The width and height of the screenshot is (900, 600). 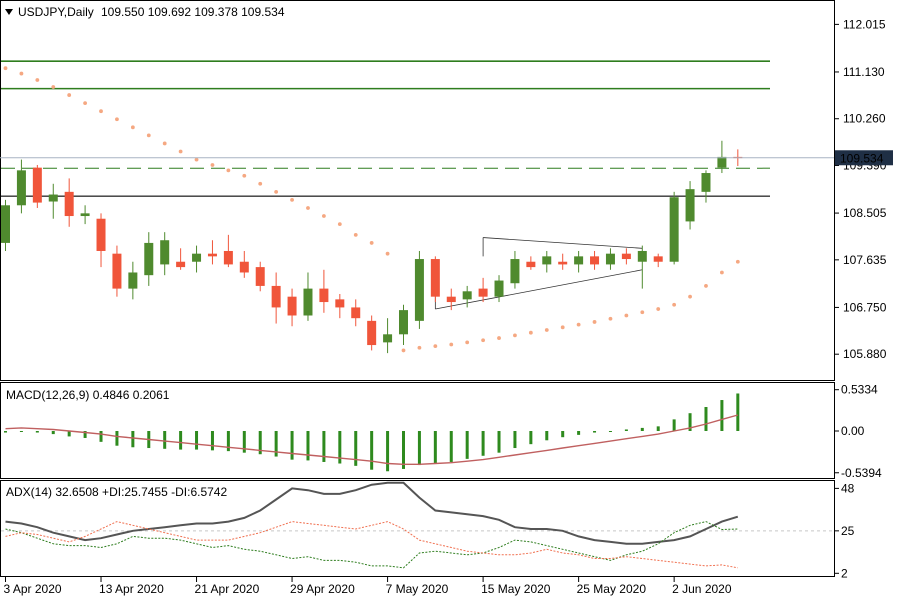 What do you see at coordinates (862, 158) in the screenshot?
I see `current-price-label: 109.534` at bounding box center [862, 158].